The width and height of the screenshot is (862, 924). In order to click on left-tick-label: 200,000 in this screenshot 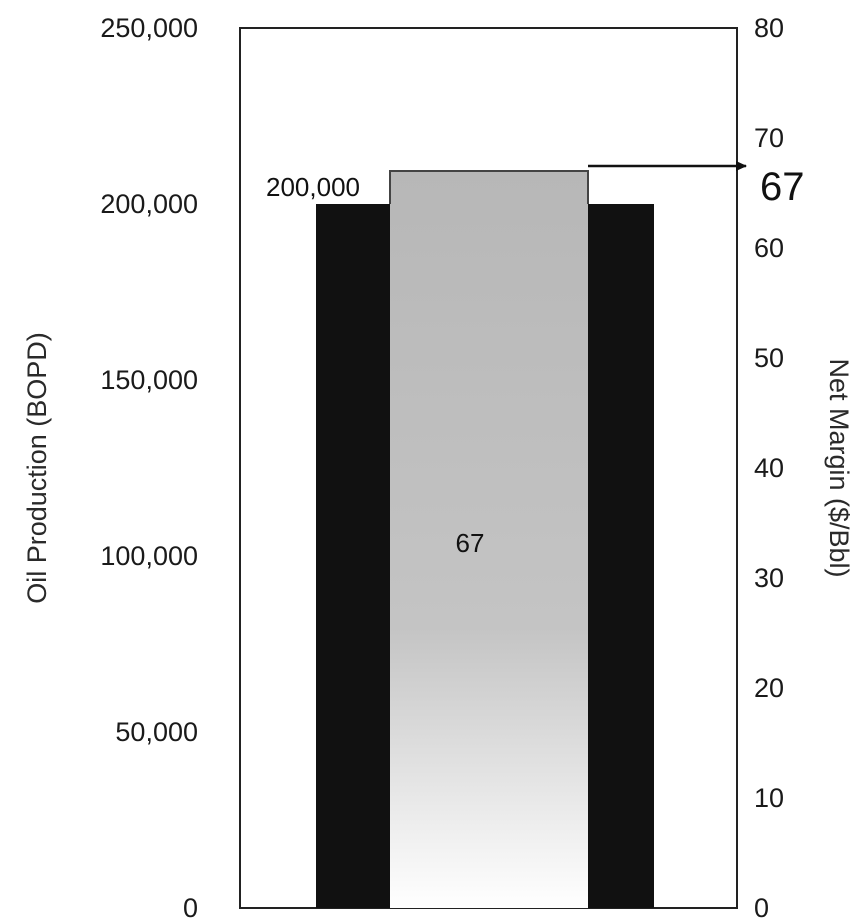, I will do `click(149, 204)`.